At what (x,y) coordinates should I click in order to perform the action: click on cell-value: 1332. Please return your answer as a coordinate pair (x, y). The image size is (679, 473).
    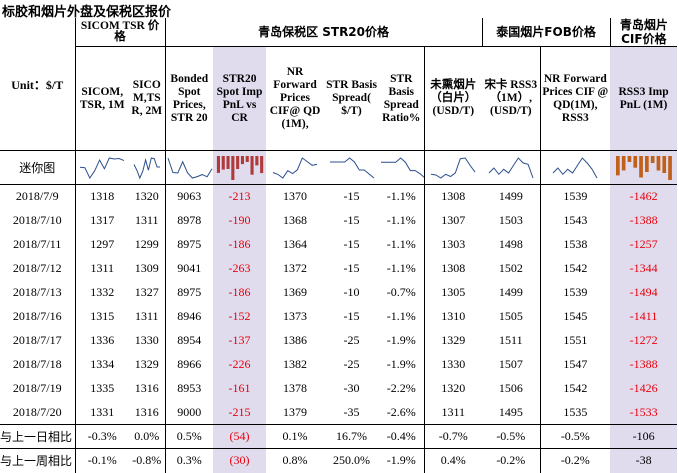
    Looking at the image, I should click on (102, 292).